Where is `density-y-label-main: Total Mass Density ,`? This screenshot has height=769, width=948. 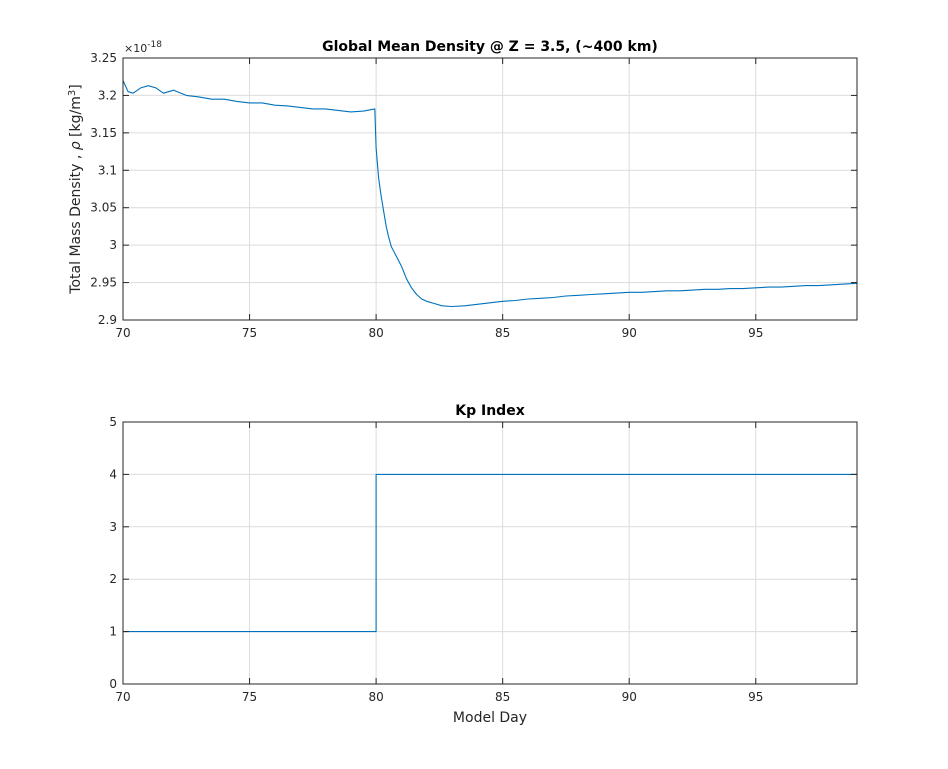
density-y-label-main: Total Mass Density , is located at coordinates (76, 222).